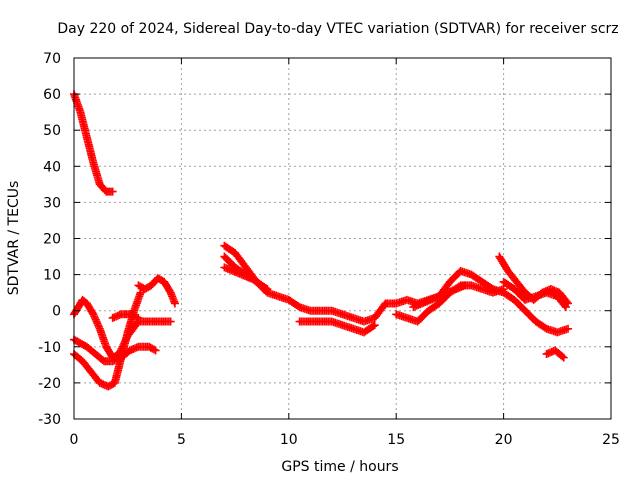  I want to click on y-axis-label: SDTVAR / TECUs, so click(14, 238).